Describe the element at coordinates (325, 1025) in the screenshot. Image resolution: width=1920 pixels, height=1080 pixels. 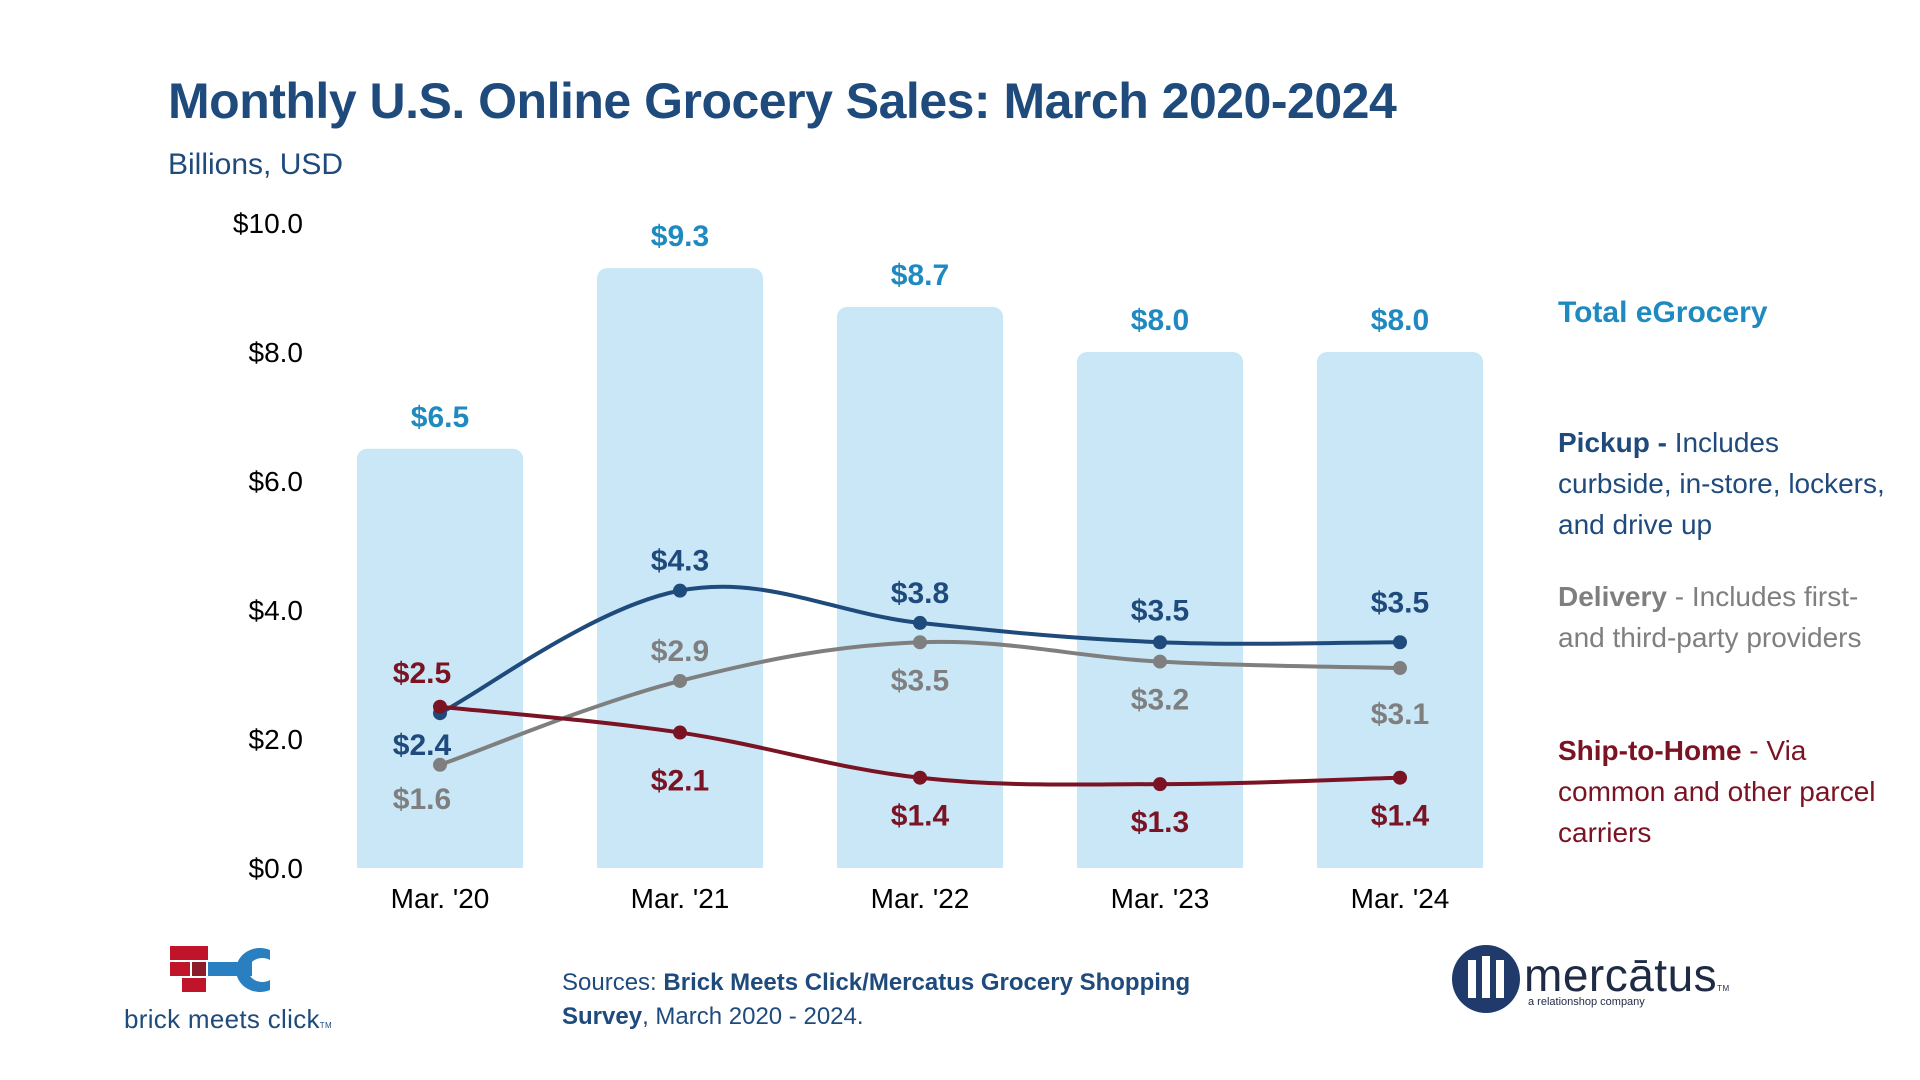
I see `bmc-trademark: TM` at that location.